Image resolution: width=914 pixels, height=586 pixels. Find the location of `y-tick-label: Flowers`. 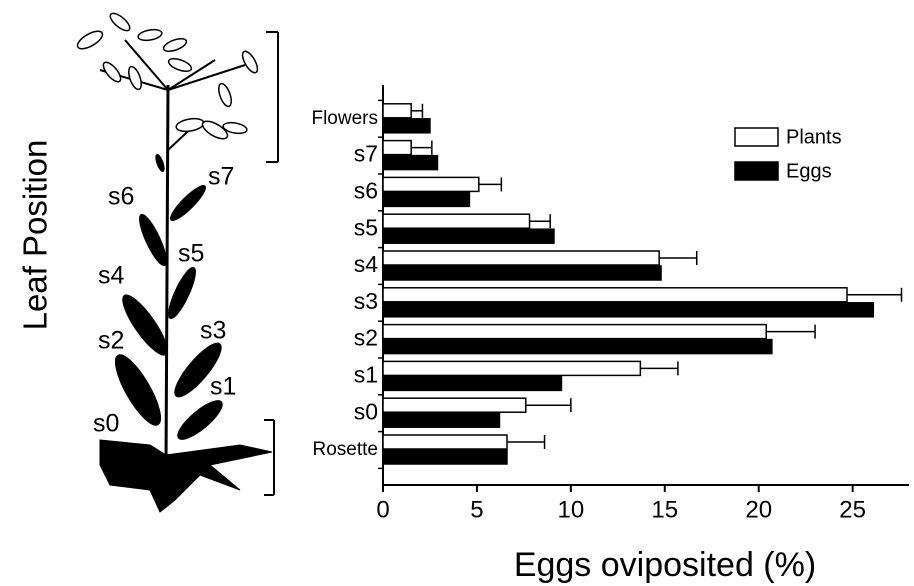

y-tick-label: Flowers is located at coordinates (344, 118).